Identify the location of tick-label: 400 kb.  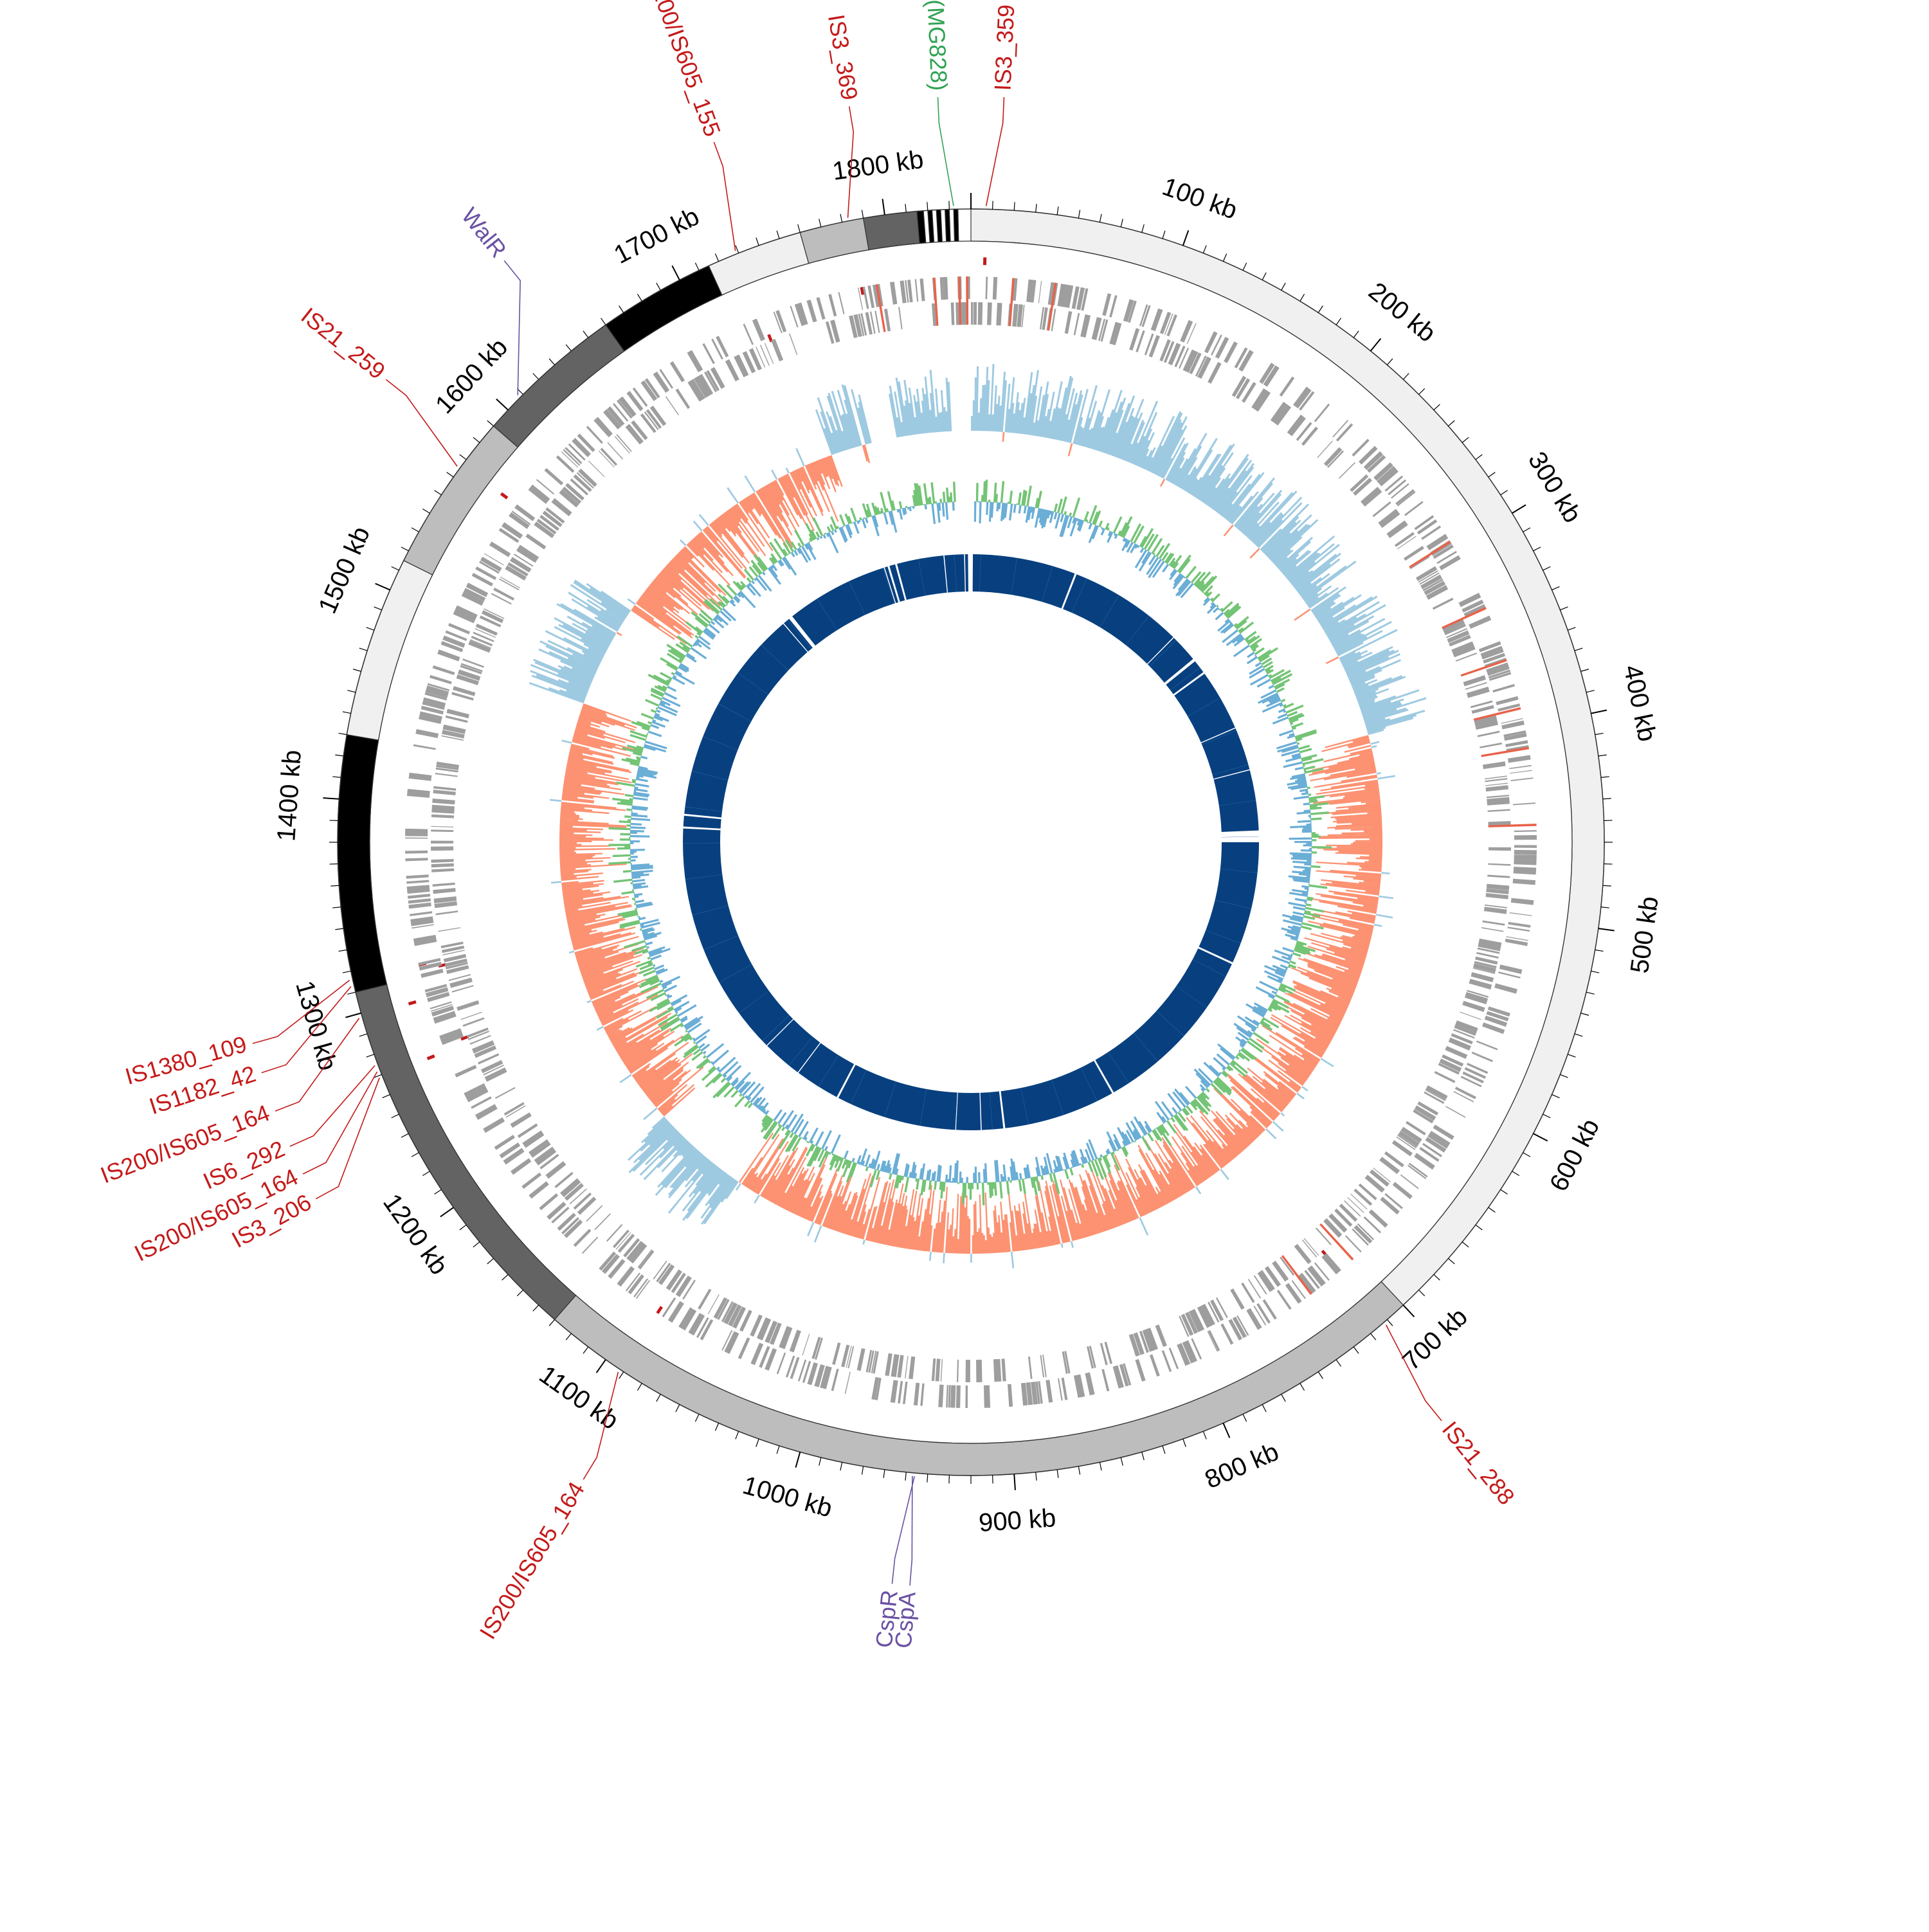
(1640, 704).